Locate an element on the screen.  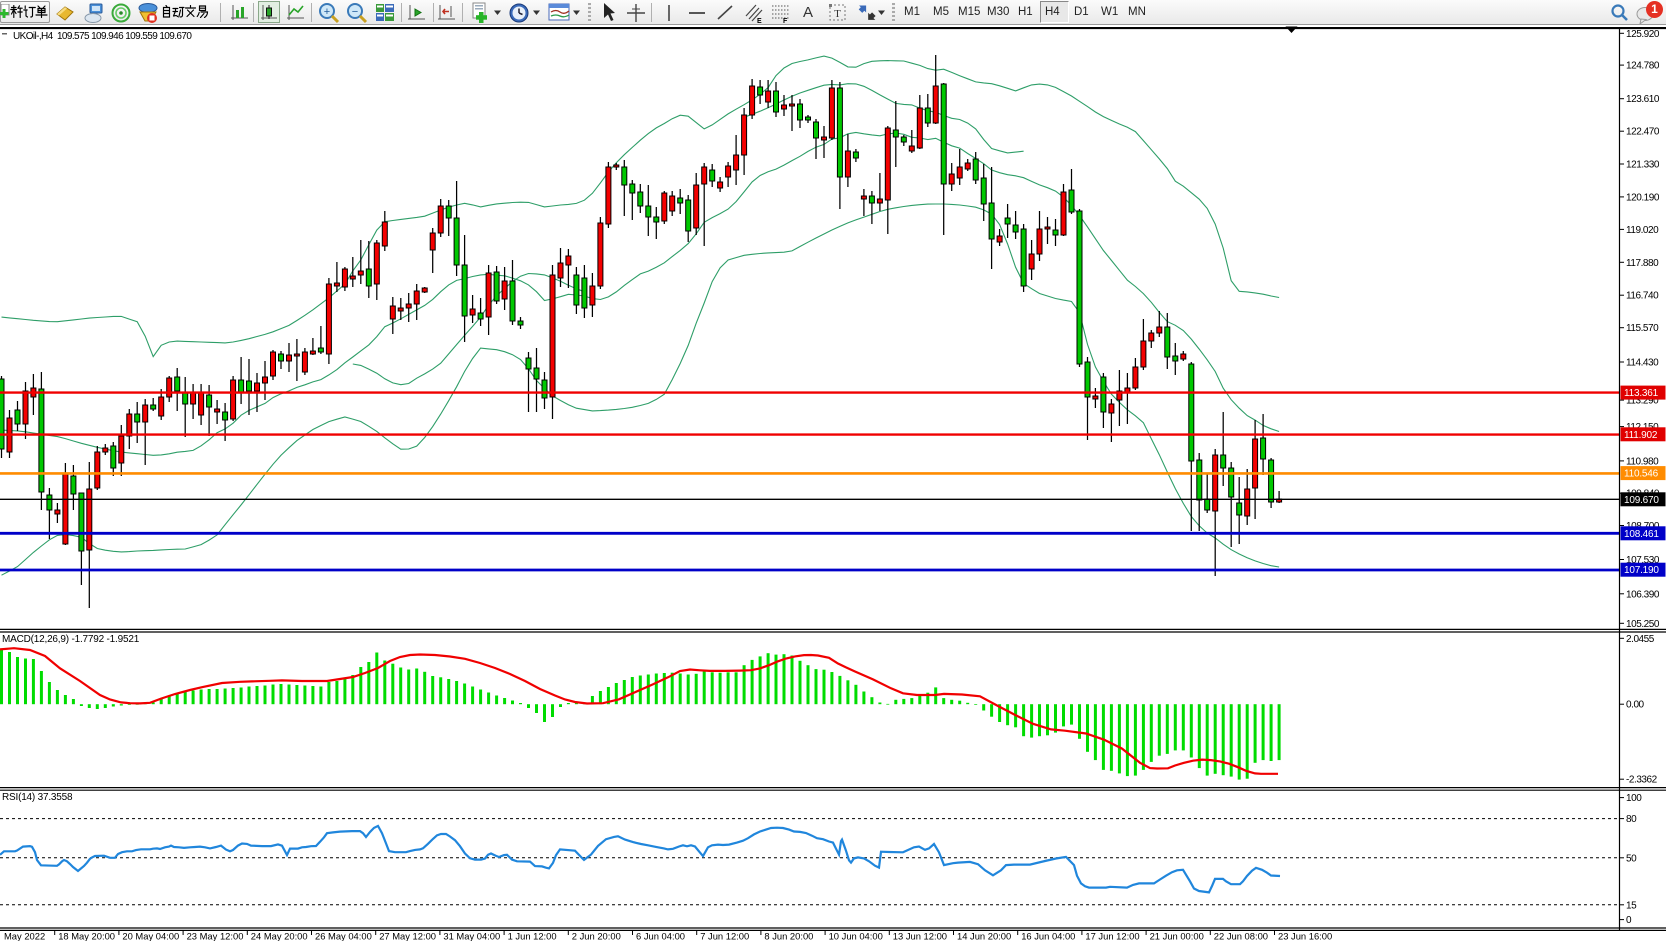
svg-text: 8 Jun 20:00 is located at coordinates (788, 936).